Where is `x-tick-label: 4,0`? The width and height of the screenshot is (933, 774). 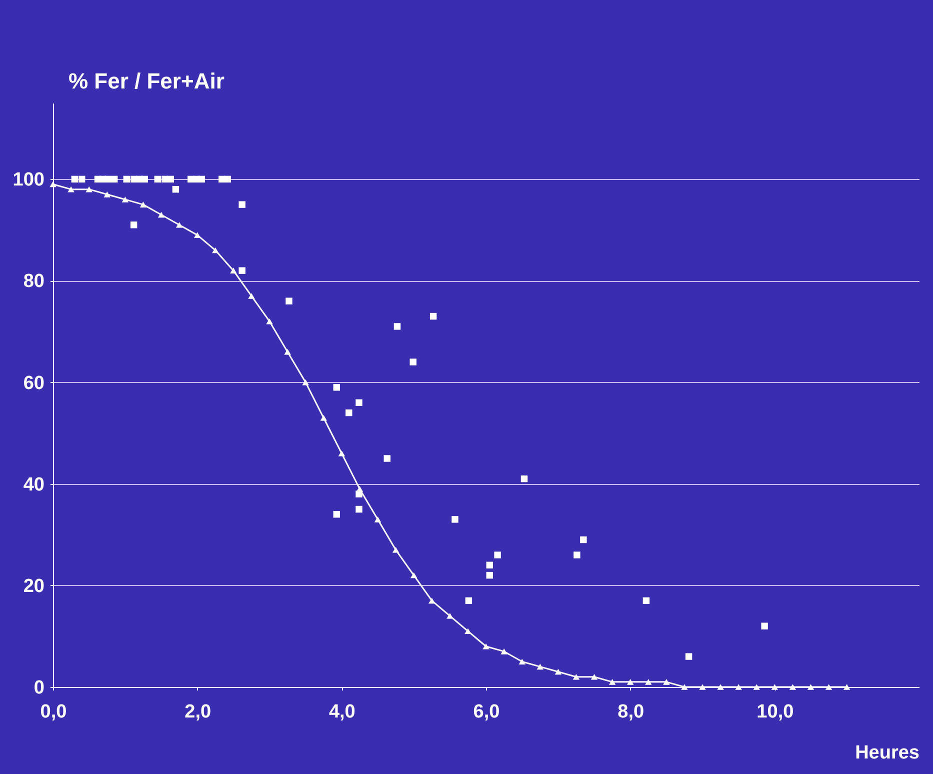 x-tick-label: 4,0 is located at coordinates (342, 712).